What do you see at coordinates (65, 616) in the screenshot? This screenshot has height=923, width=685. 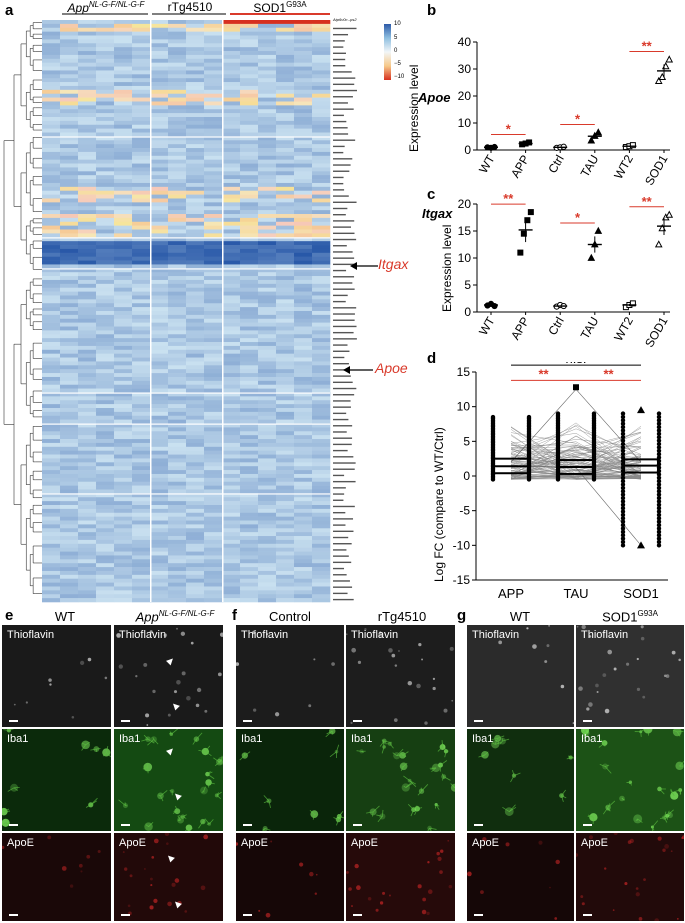 I see `micro-e-header-wt: WT` at bounding box center [65, 616].